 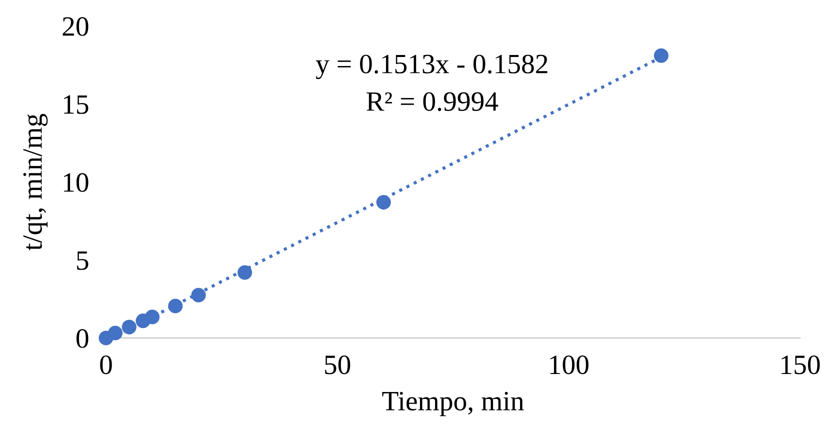 I want to click on x-tick-label: 0, so click(x=106, y=364).